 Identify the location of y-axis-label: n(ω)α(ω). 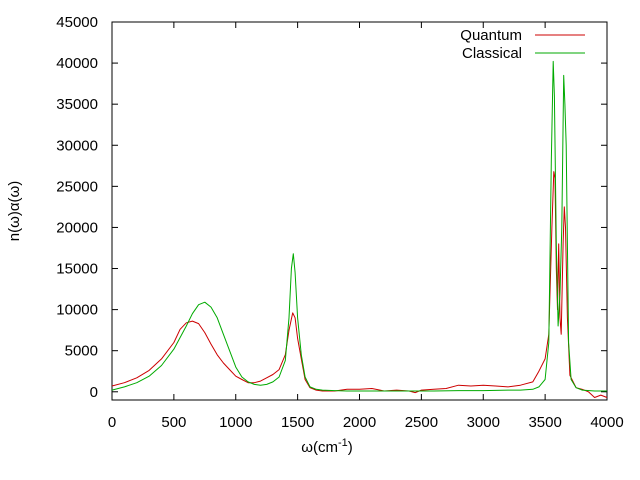
(14, 211).